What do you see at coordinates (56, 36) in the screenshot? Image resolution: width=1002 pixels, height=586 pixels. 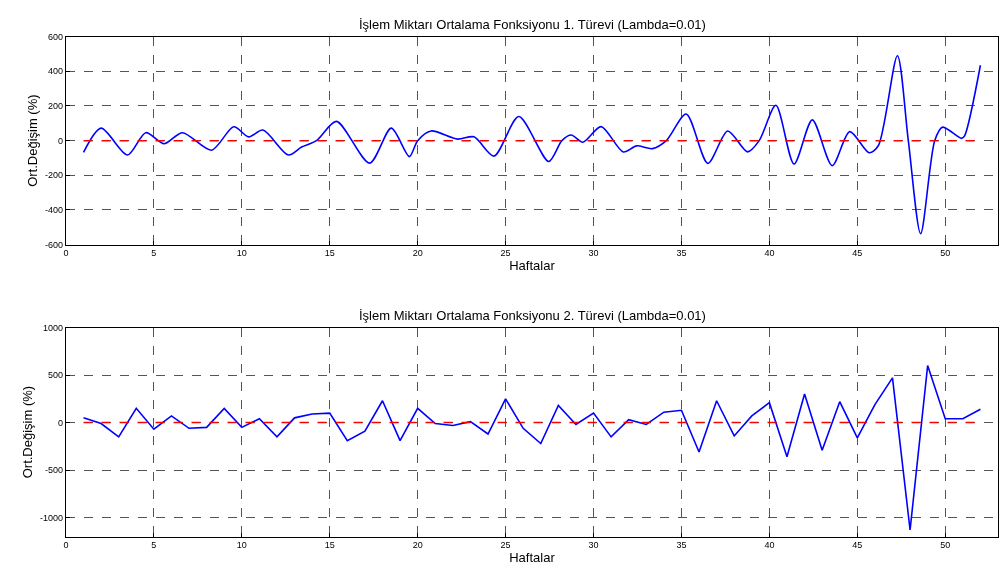 I see `y-tick-label: 600` at bounding box center [56, 36].